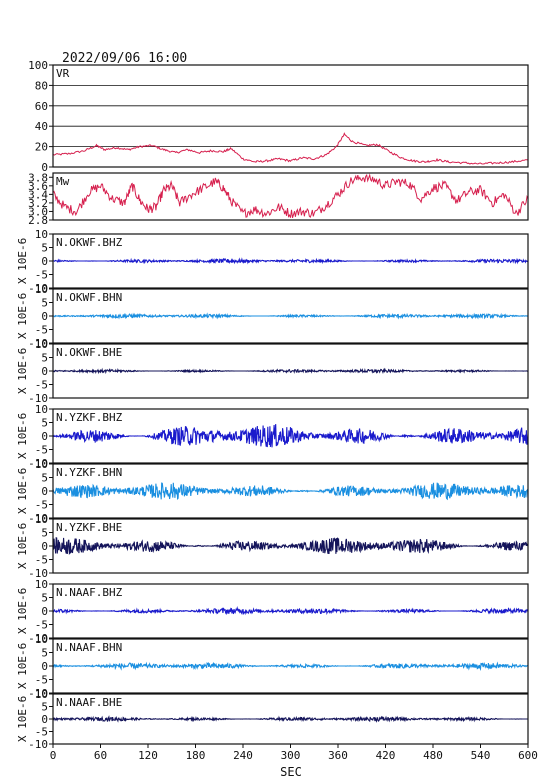 This screenshot has width=554, height=781. Describe the element at coordinates (386, 755) in the screenshot. I see `x-tick-label: 420` at that location.